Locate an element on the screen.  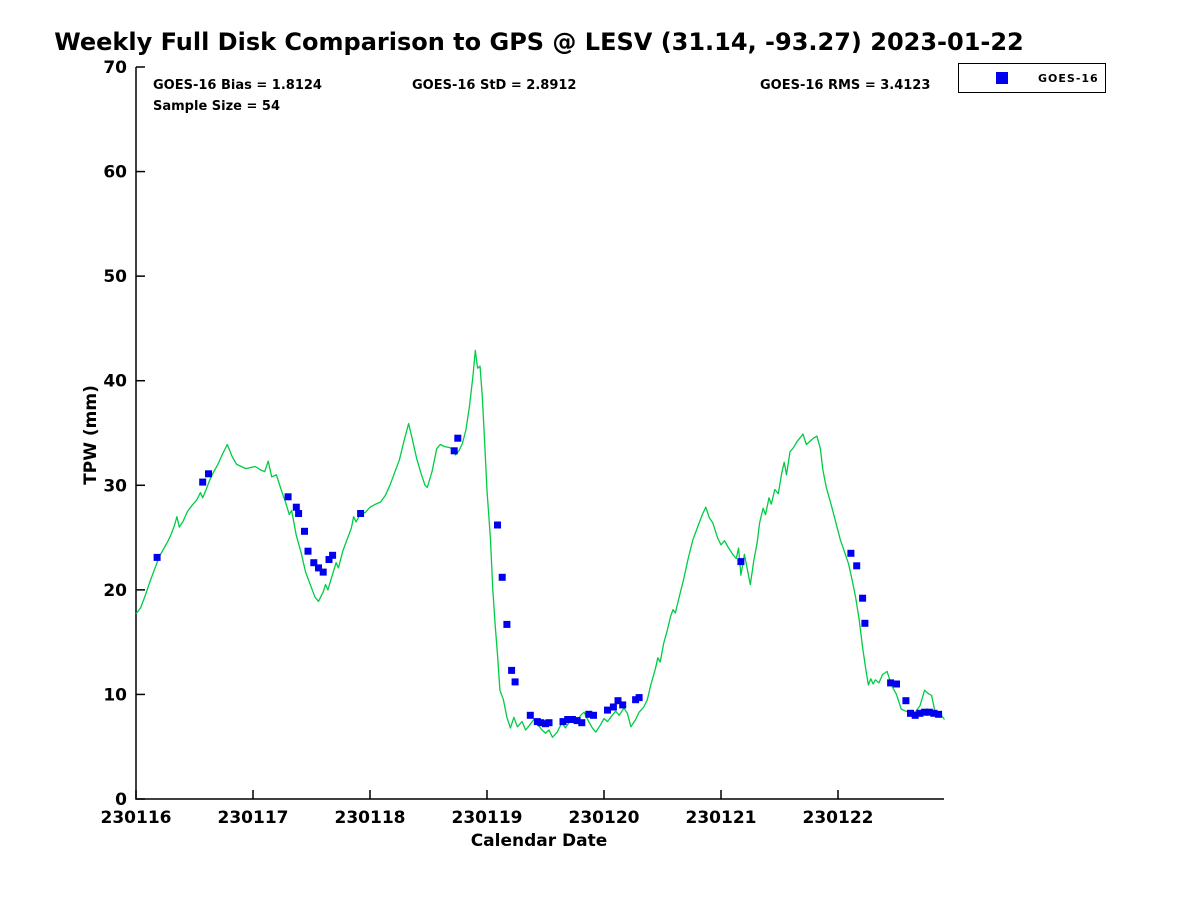
y-tick-label: 60 is located at coordinates (115, 173).